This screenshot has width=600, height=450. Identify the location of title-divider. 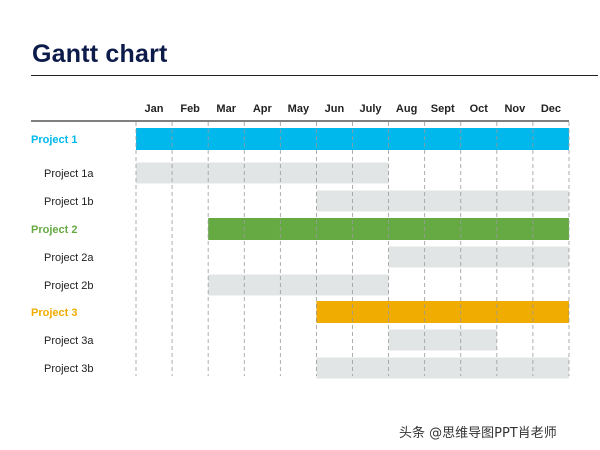
(314, 75).